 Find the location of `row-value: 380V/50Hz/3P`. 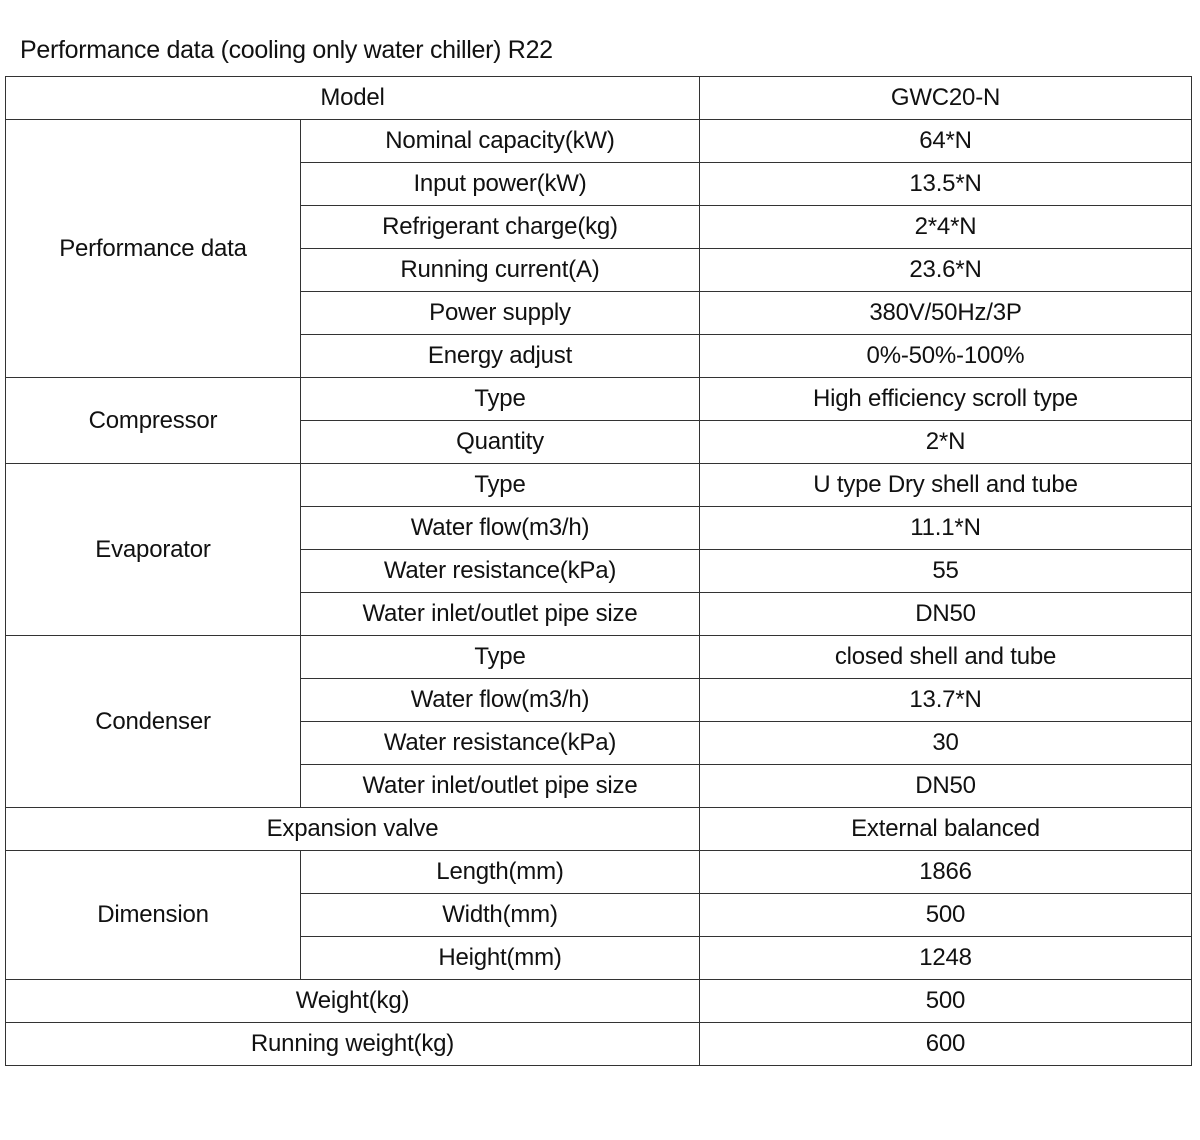

row-value: 380V/50Hz/3P is located at coordinates (945, 313).